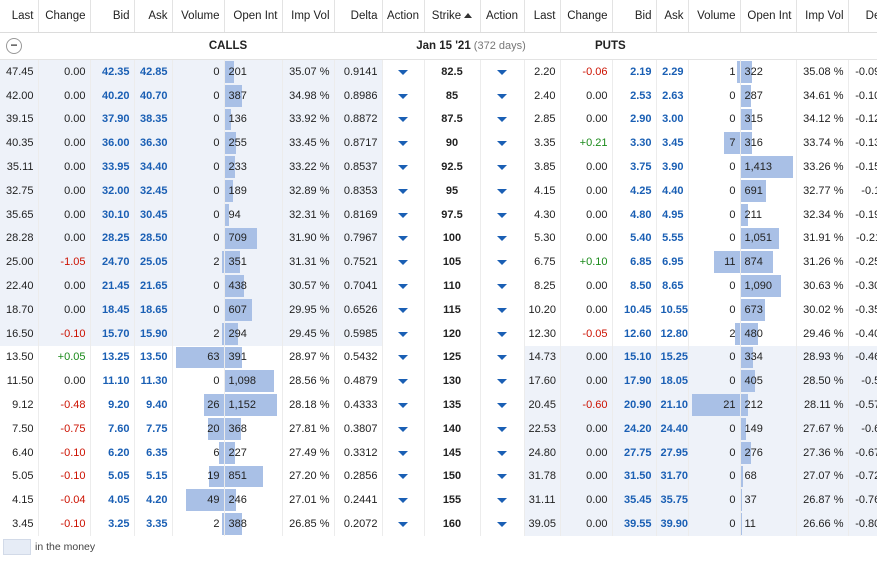 The height and width of the screenshot is (563, 877). I want to click on put-ask: 3.90, so click(672, 167).